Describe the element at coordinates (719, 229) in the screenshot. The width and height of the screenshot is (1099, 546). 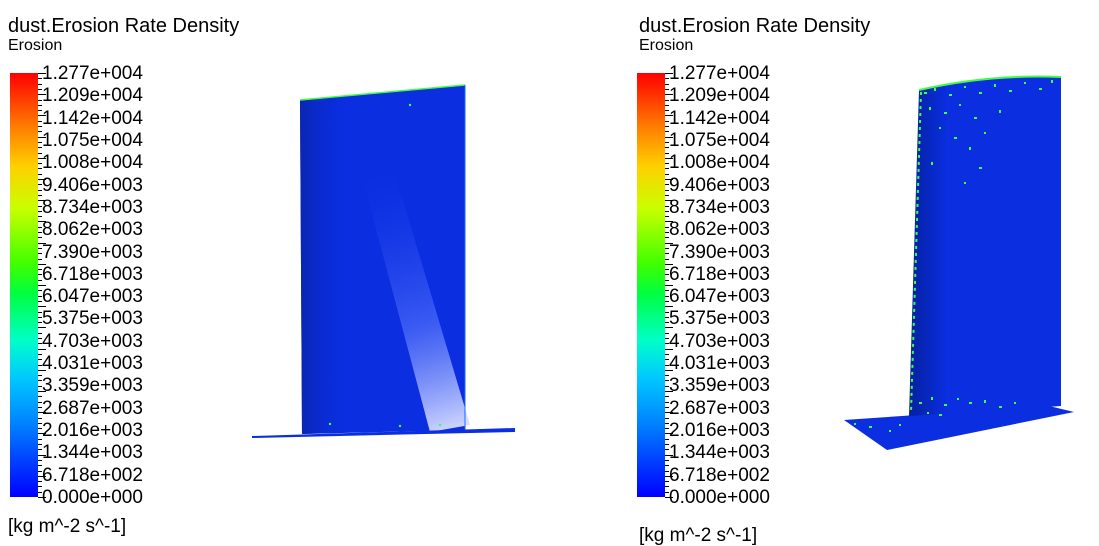
I see `legend-label: 8.062e+003` at that location.